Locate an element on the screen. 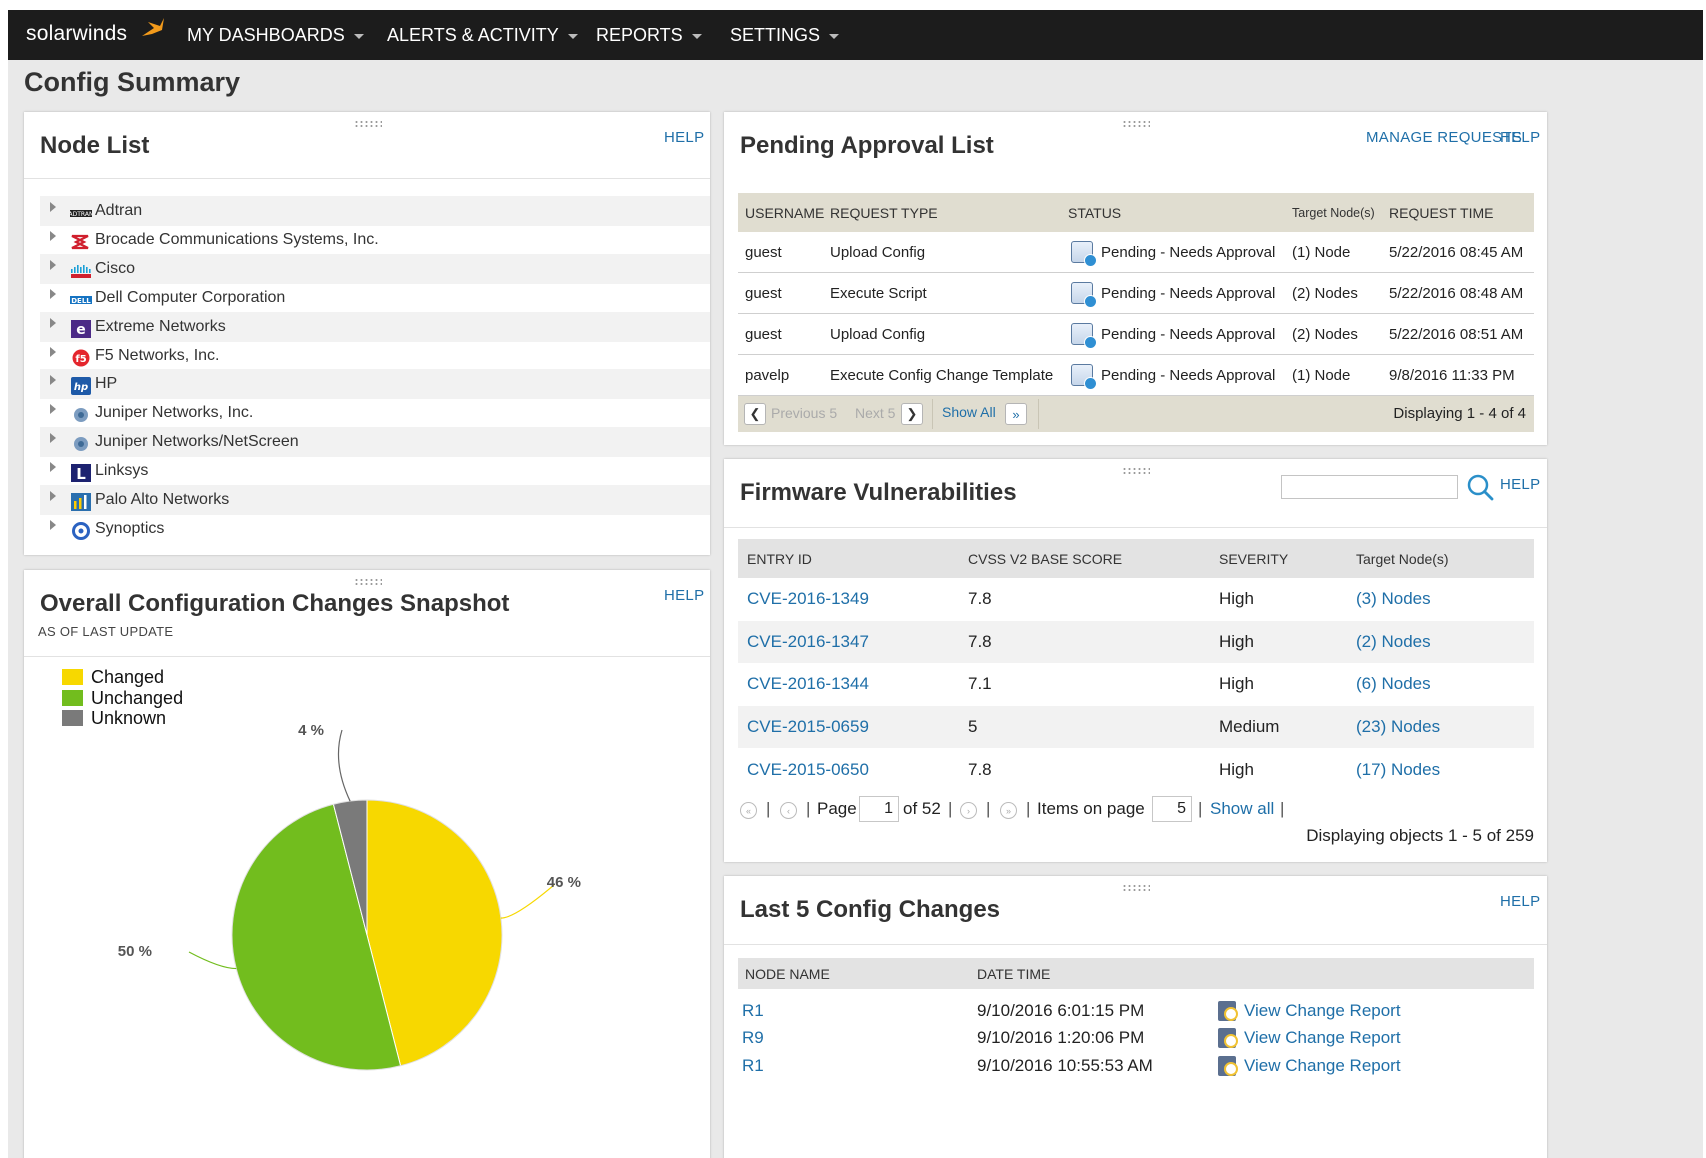  table-row: CVE-2015-0659 5 Medium (23) Nodes is located at coordinates (1136, 727).